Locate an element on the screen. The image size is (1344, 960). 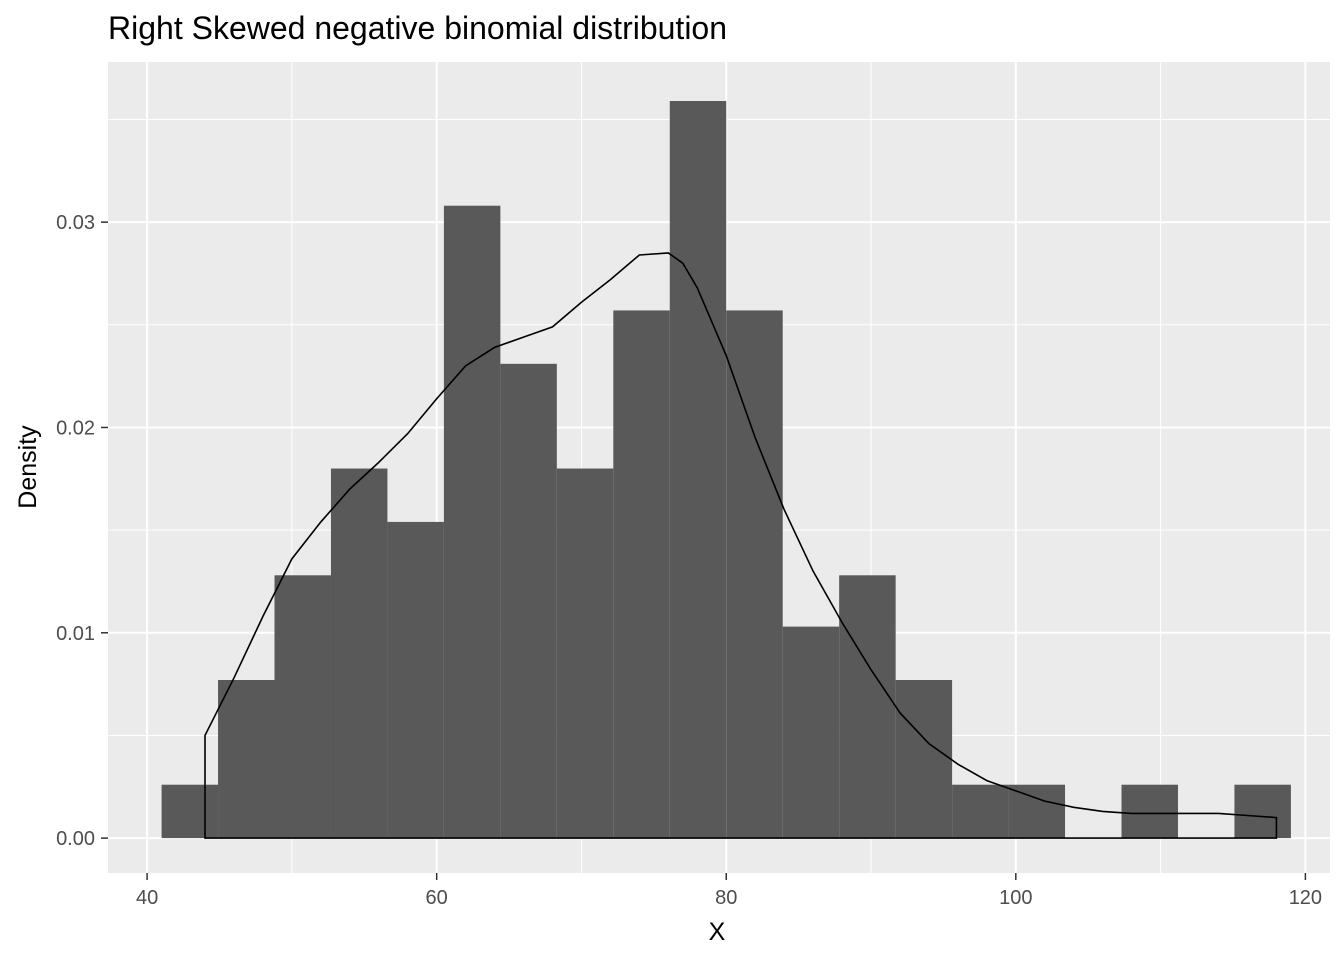
y-tick-label: 0.03 is located at coordinates (75, 223).